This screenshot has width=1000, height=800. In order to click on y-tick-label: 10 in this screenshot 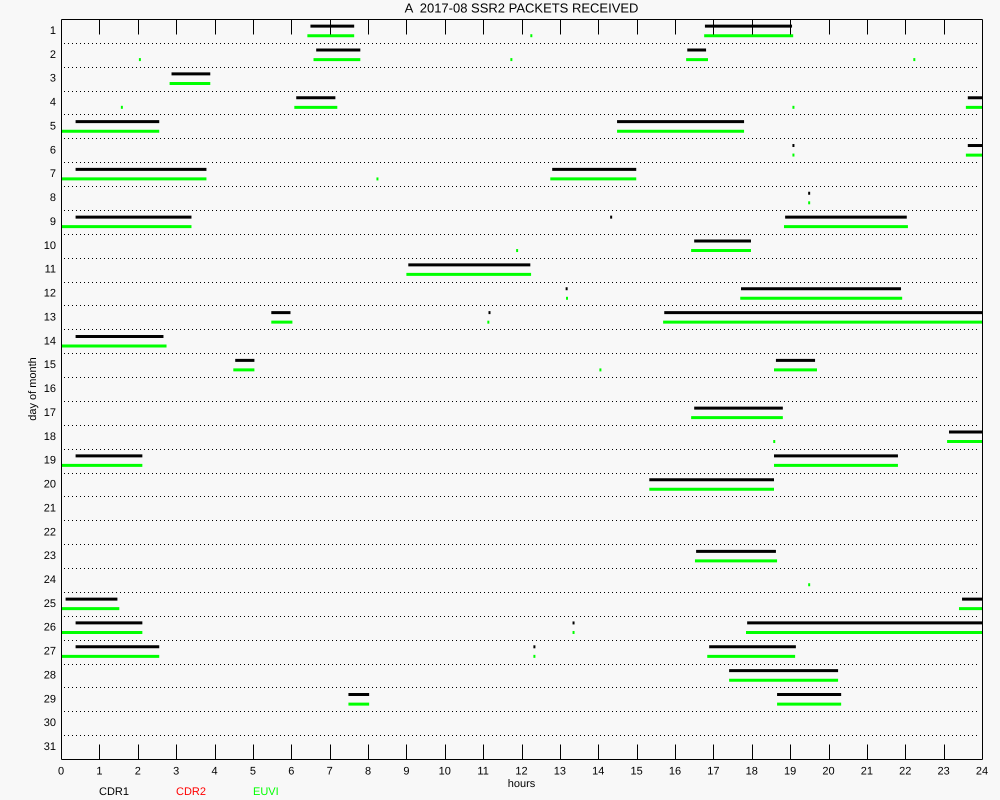, I will do `click(50, 246)`.